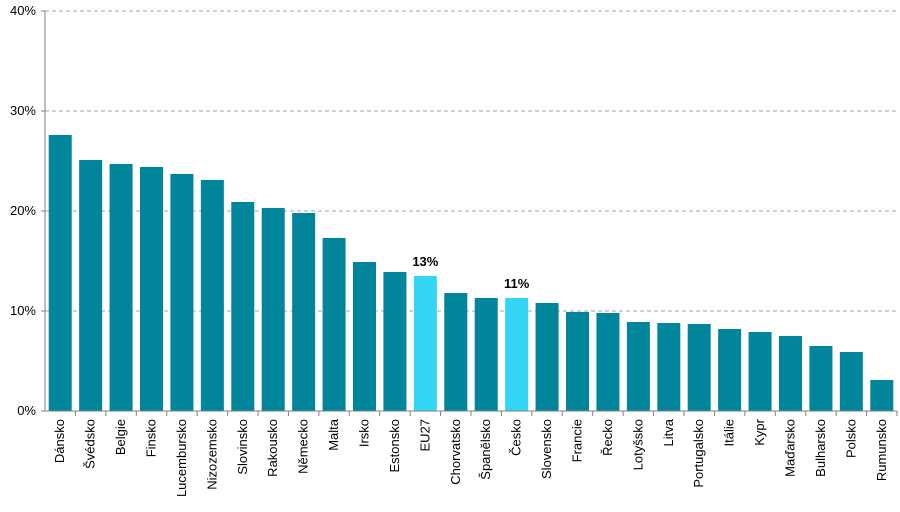 The image size is (900, 512). What do you see at coordinates (760, 371) in the screenshot?
I see `bar-kypr` at bounding box center [760, 371].